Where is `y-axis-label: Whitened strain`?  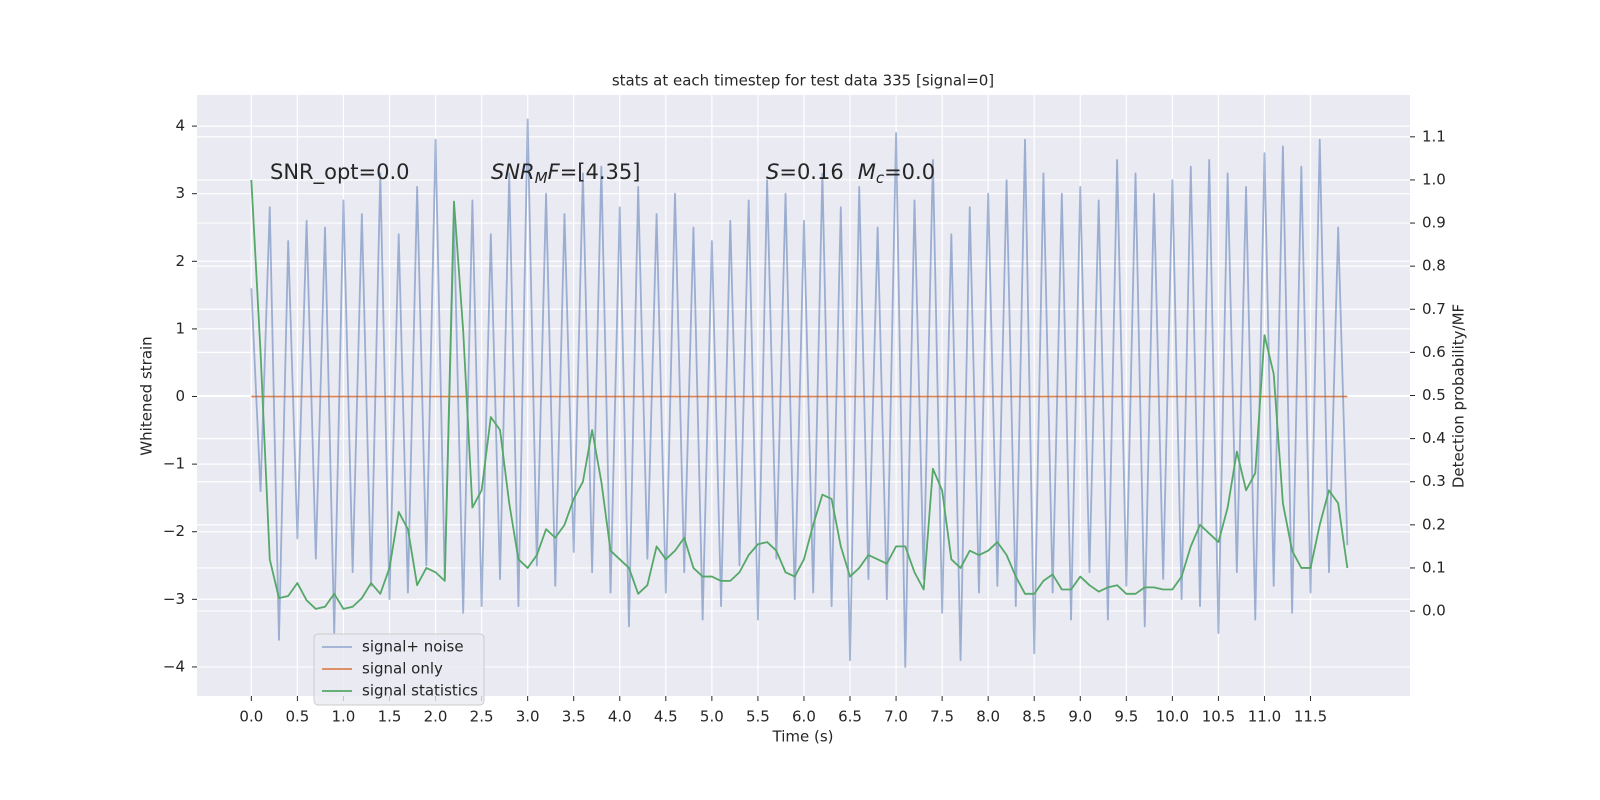 y-axis-label: Whitened strain is located at coordinates (147, 395).